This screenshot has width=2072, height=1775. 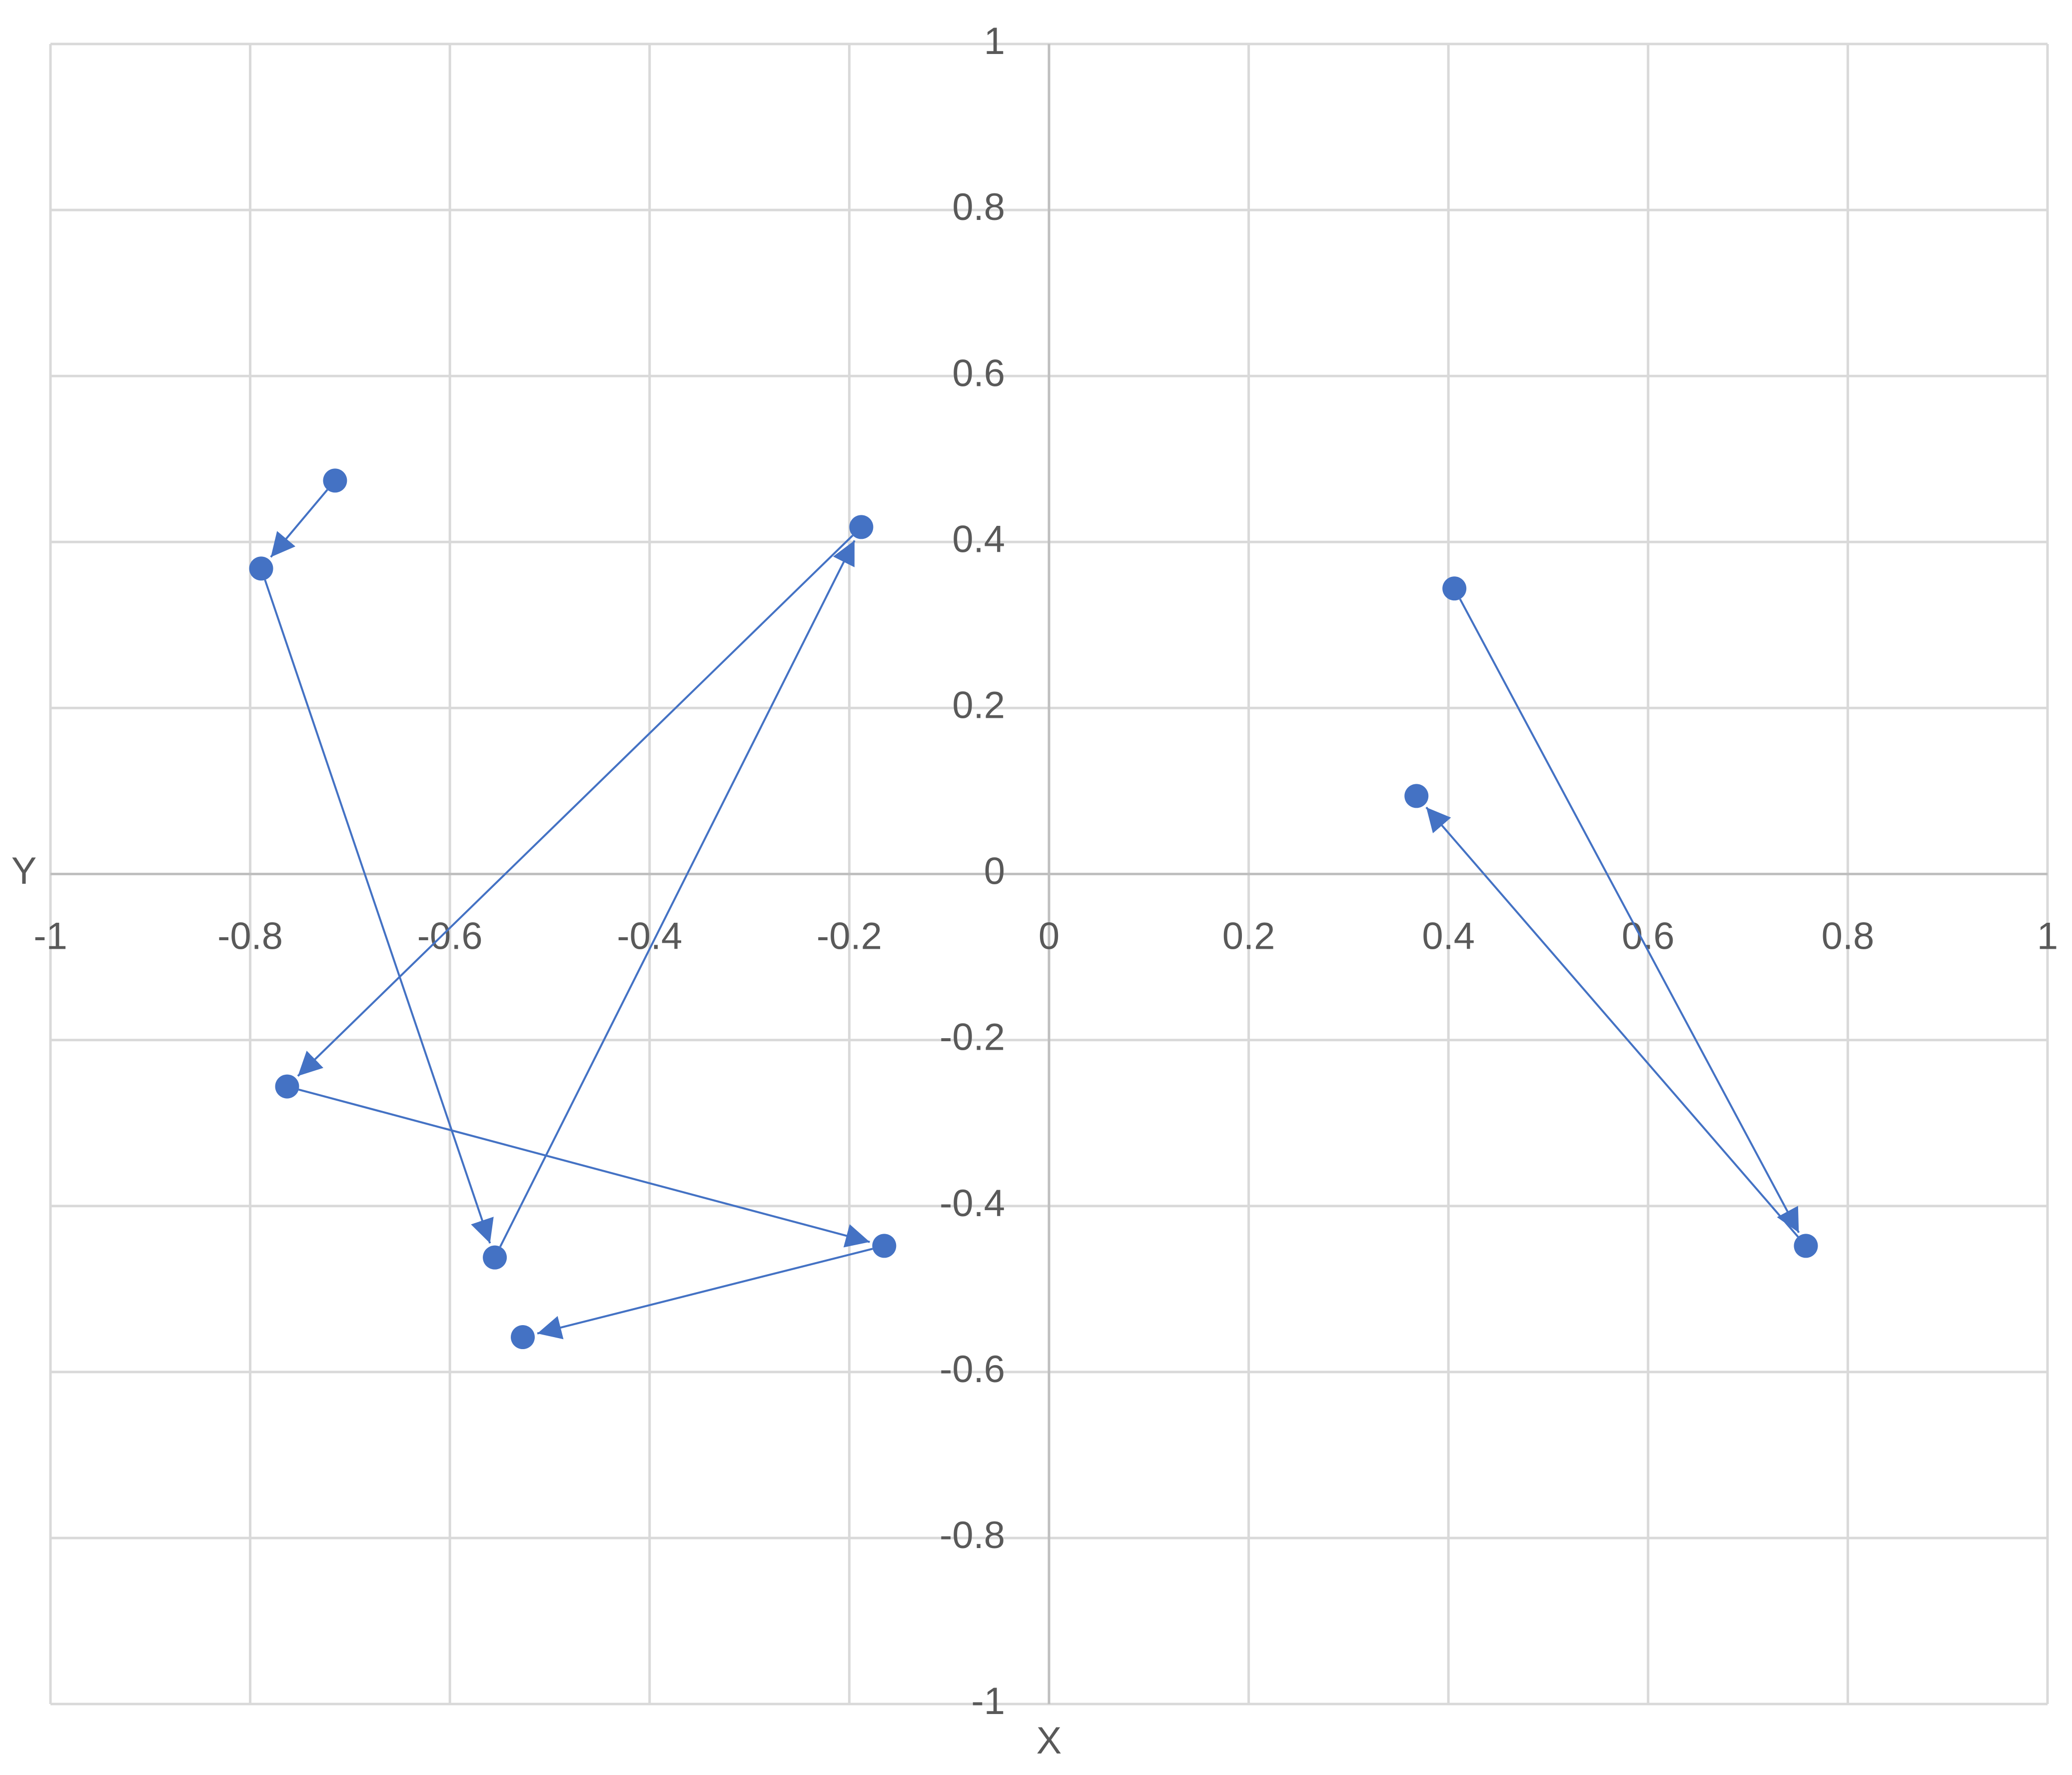 I want to click on y-tick-label: -0.4, so click(x=972, y=1204).